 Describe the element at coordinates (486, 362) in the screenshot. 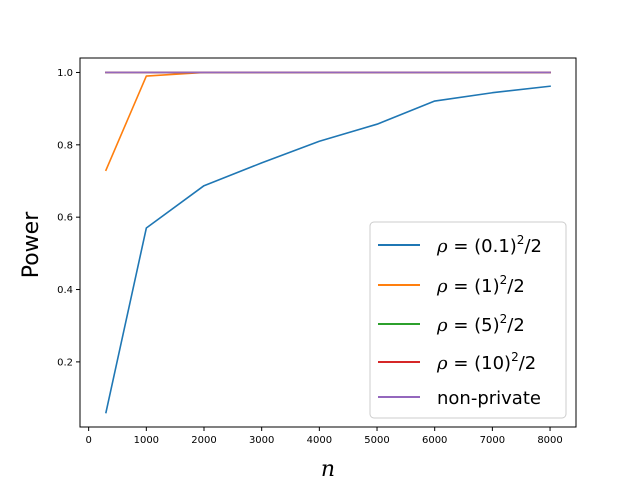

I see `legend-label-4: ρ = (10)2/2` at that location.